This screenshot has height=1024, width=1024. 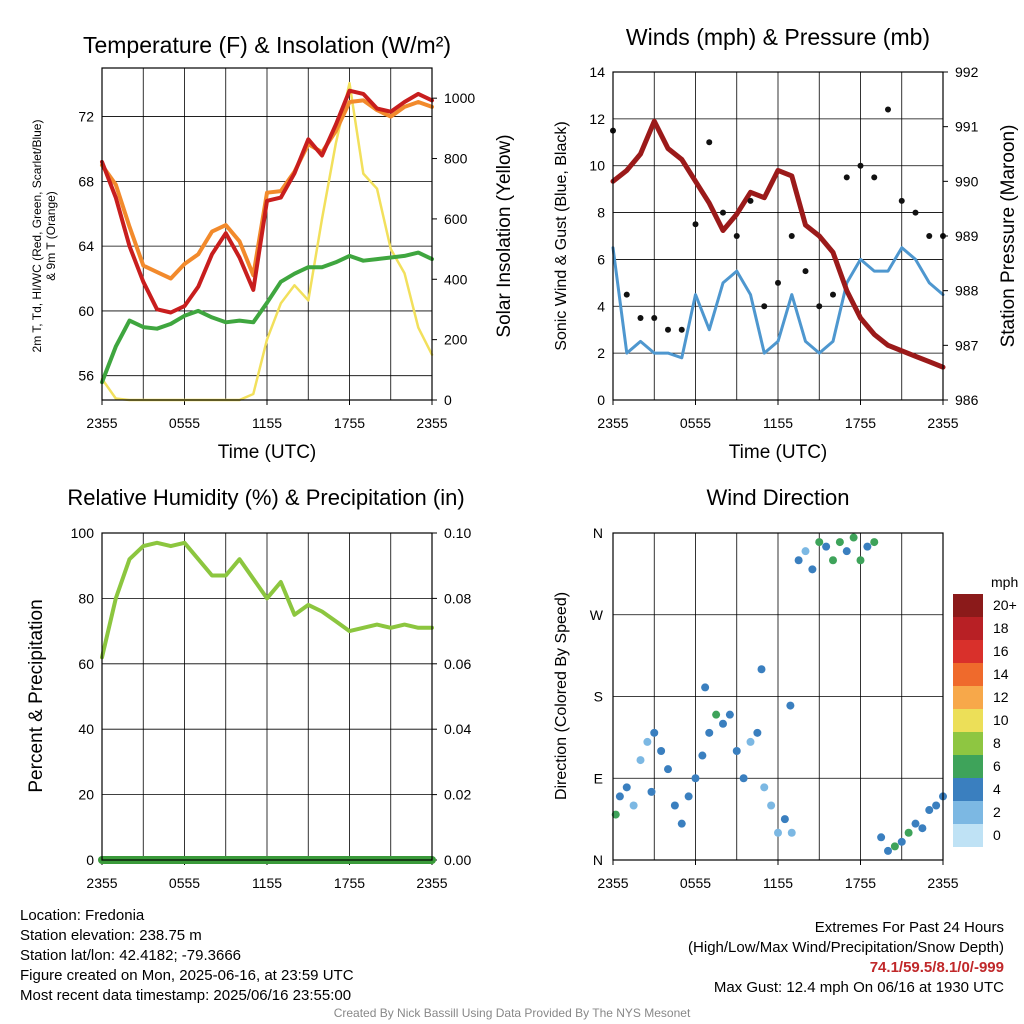 What do you see at coordinates (597, 166) in the screenshot?
I see `wind-y-tick-label: 10` at bounding box center [597, 166].